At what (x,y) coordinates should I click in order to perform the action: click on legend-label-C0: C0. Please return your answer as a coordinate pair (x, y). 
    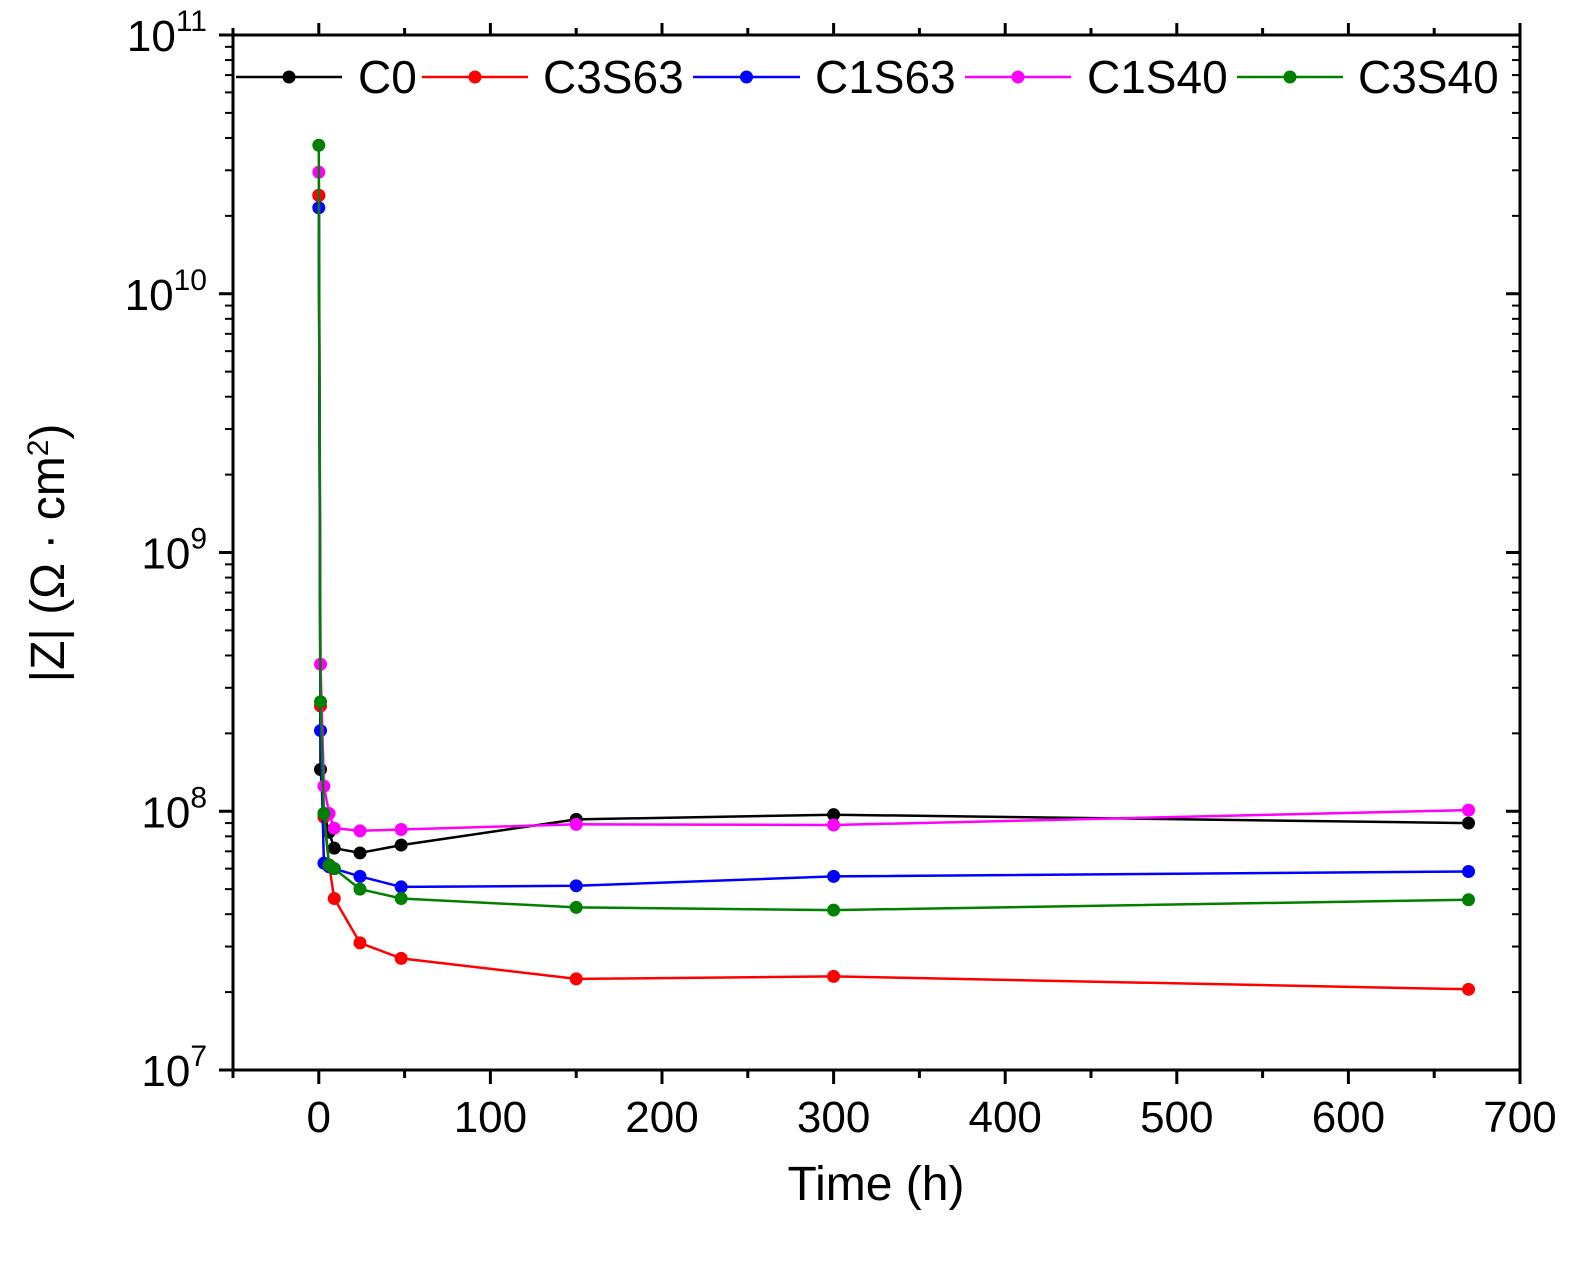
    Looking at the image, I should click on (387, 77).